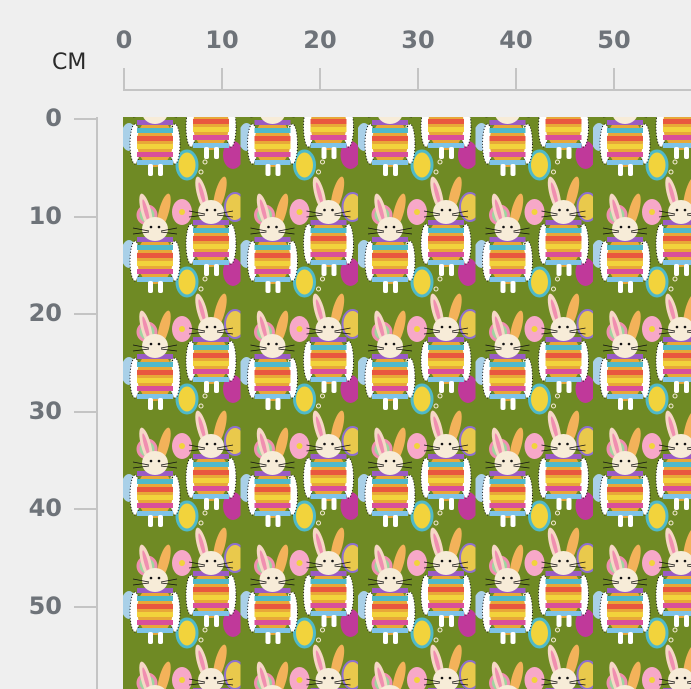  I want to click on left-ruler-label: 40, so click(45, 508).